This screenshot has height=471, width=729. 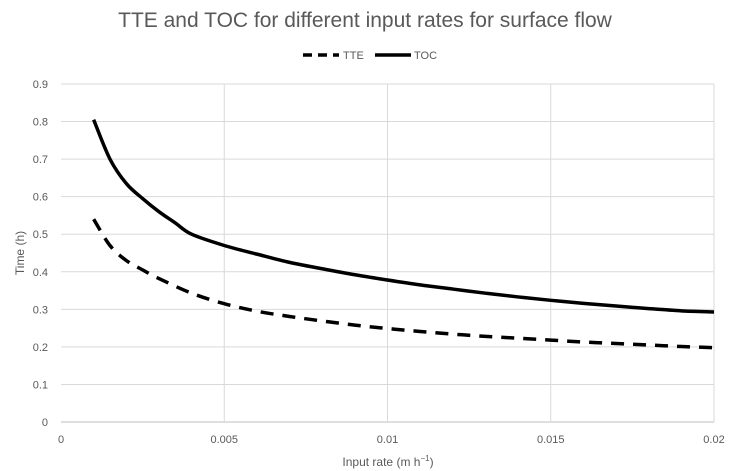 What do you see at coordinates (40, 385) in the screenshot?
I see `y-tick-label: 0.1` at bounding box center [40, 385].